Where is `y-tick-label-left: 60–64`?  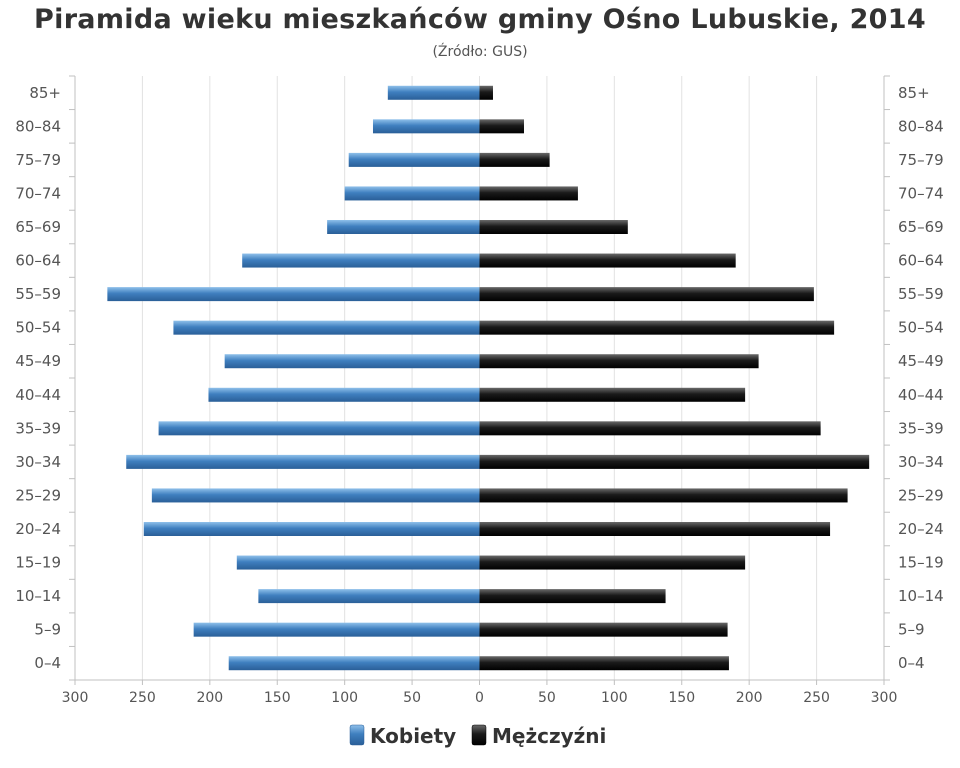
y-tick-label-left: 60–64 is located at coordinates (38, 261).